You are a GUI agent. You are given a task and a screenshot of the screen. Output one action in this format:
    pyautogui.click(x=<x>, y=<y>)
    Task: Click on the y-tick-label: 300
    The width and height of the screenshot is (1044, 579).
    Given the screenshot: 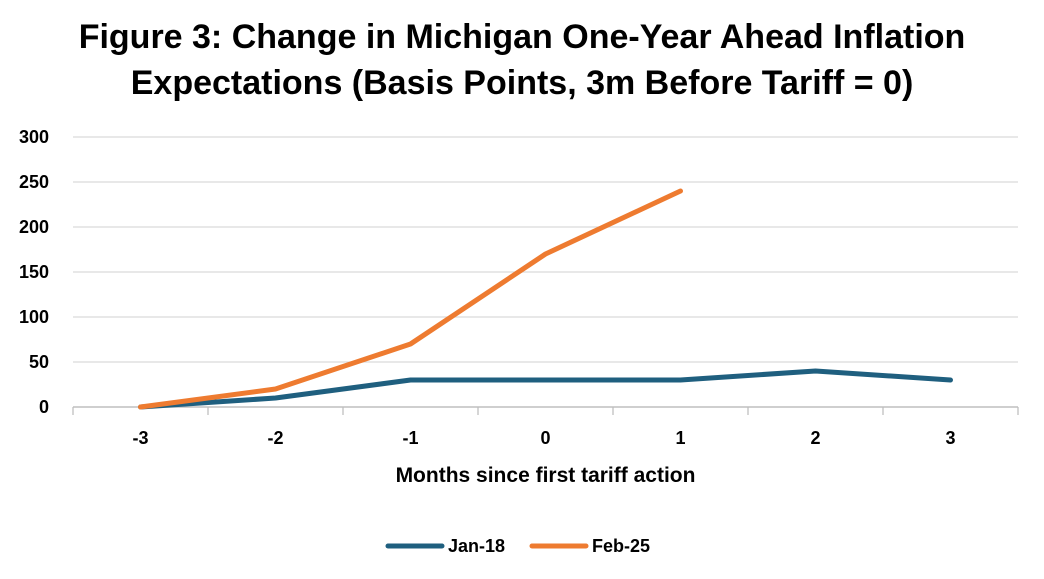 What is the action you would take?
    pyautogui.click(x=34, y=137)
    